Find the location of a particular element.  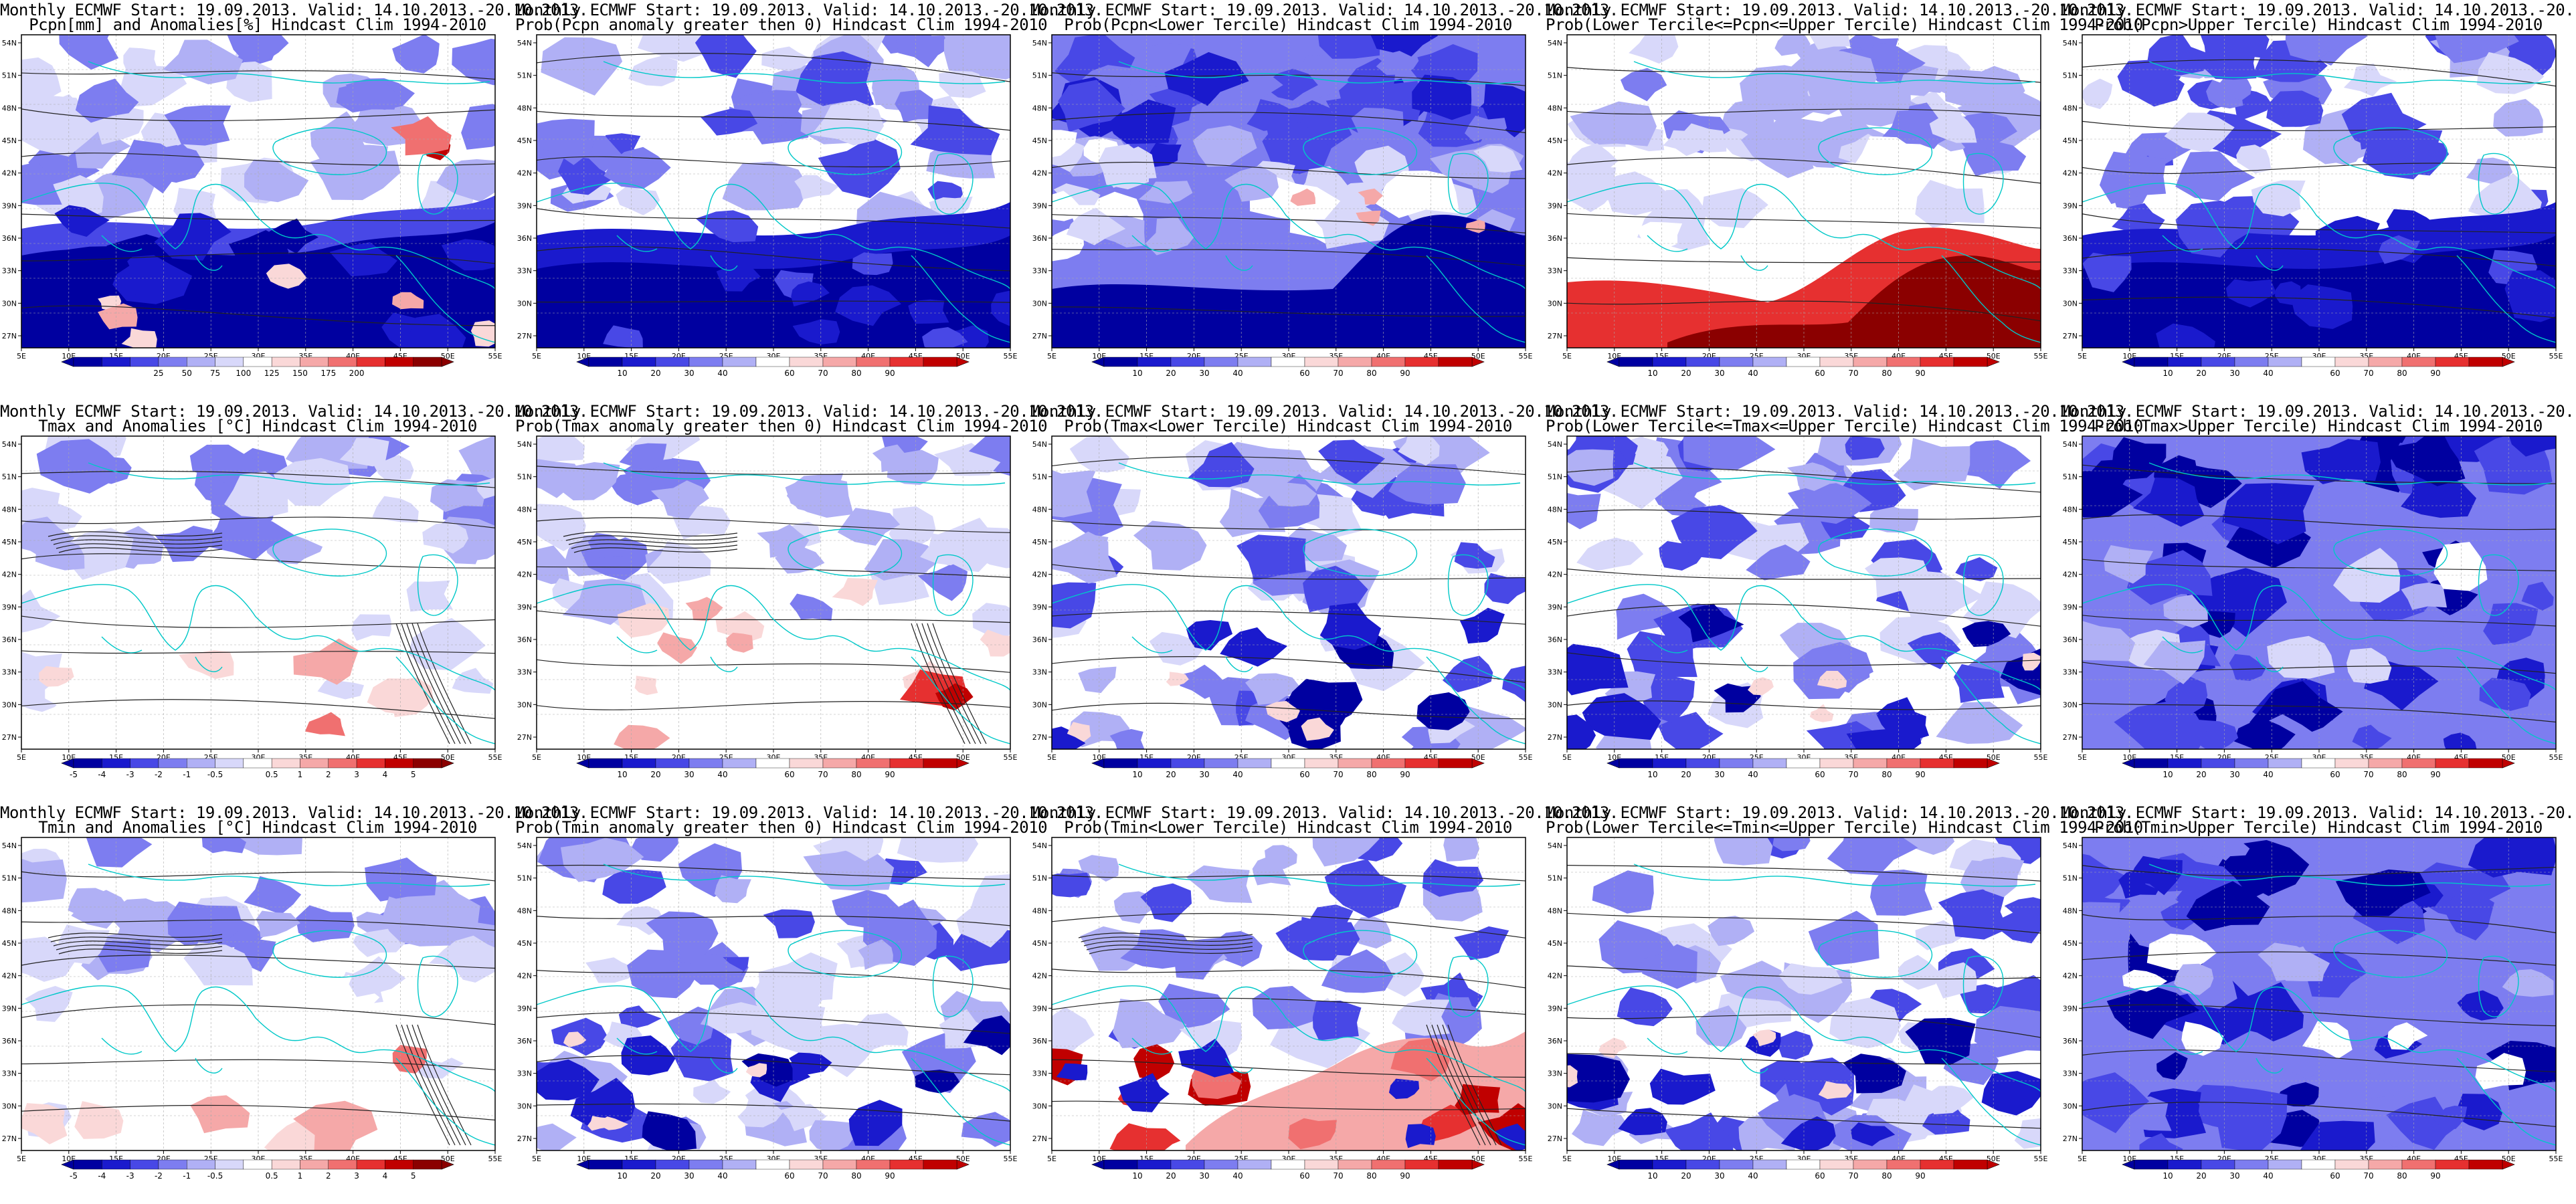

colorbar-label: 0.5 is located at coordinates (272, 774).